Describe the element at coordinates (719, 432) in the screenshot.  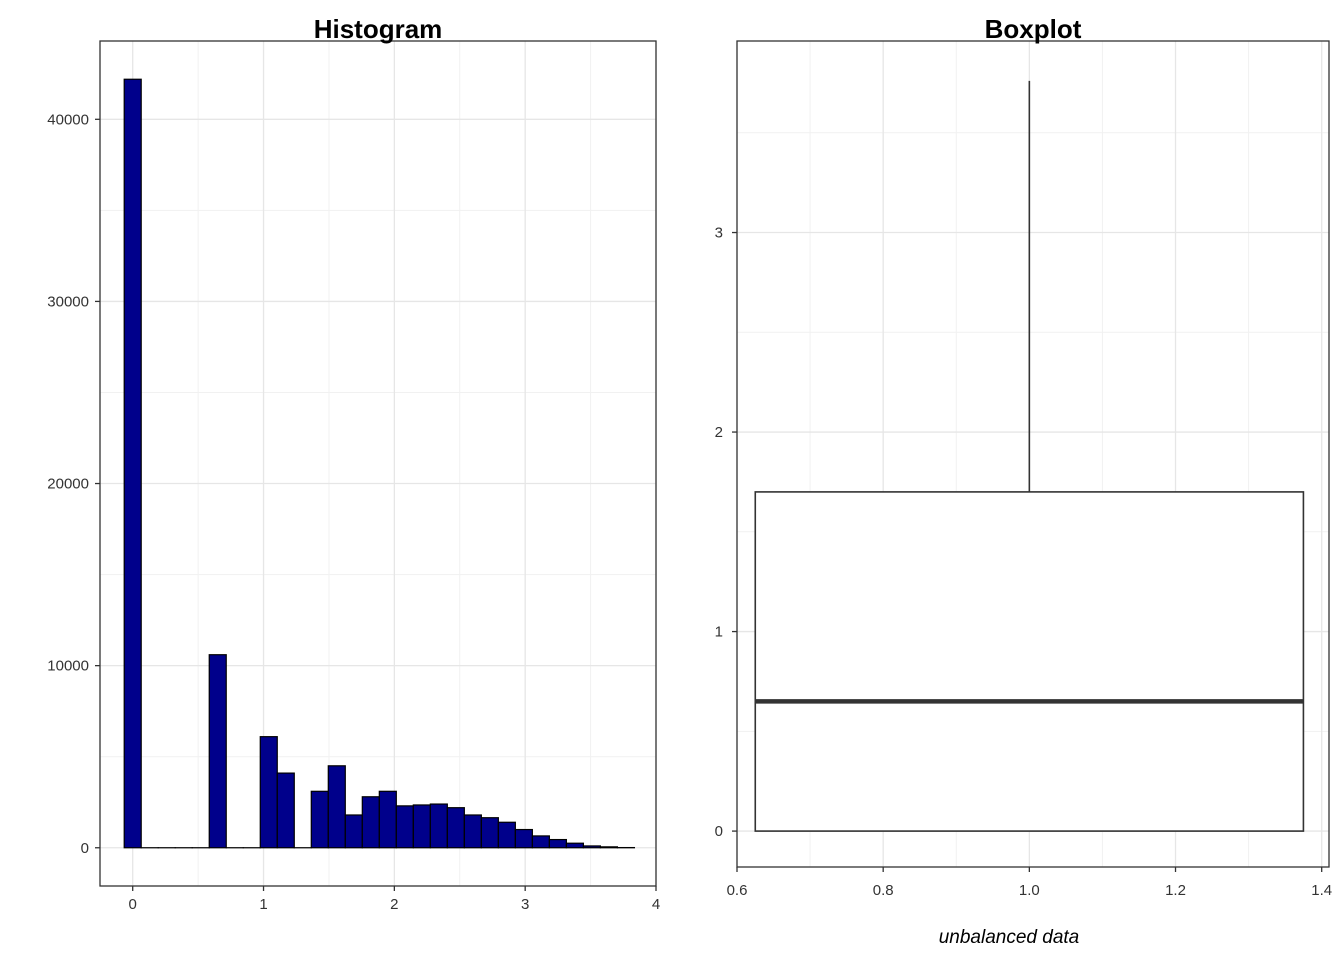
I see `boxplot-y-tick-label: 2` at that location.